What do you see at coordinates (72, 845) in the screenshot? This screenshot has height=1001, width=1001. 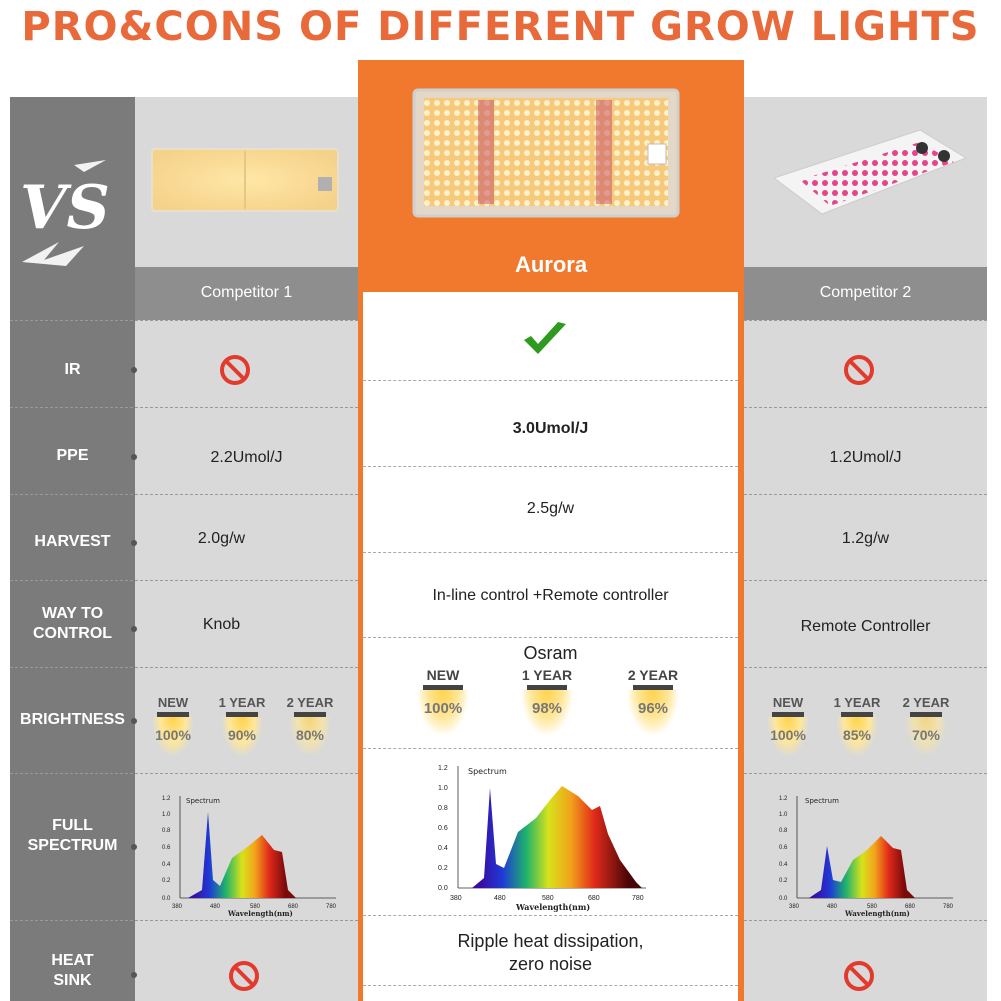 I see `row-label-line: SPECTRUM` at bounding box center [72, 845].